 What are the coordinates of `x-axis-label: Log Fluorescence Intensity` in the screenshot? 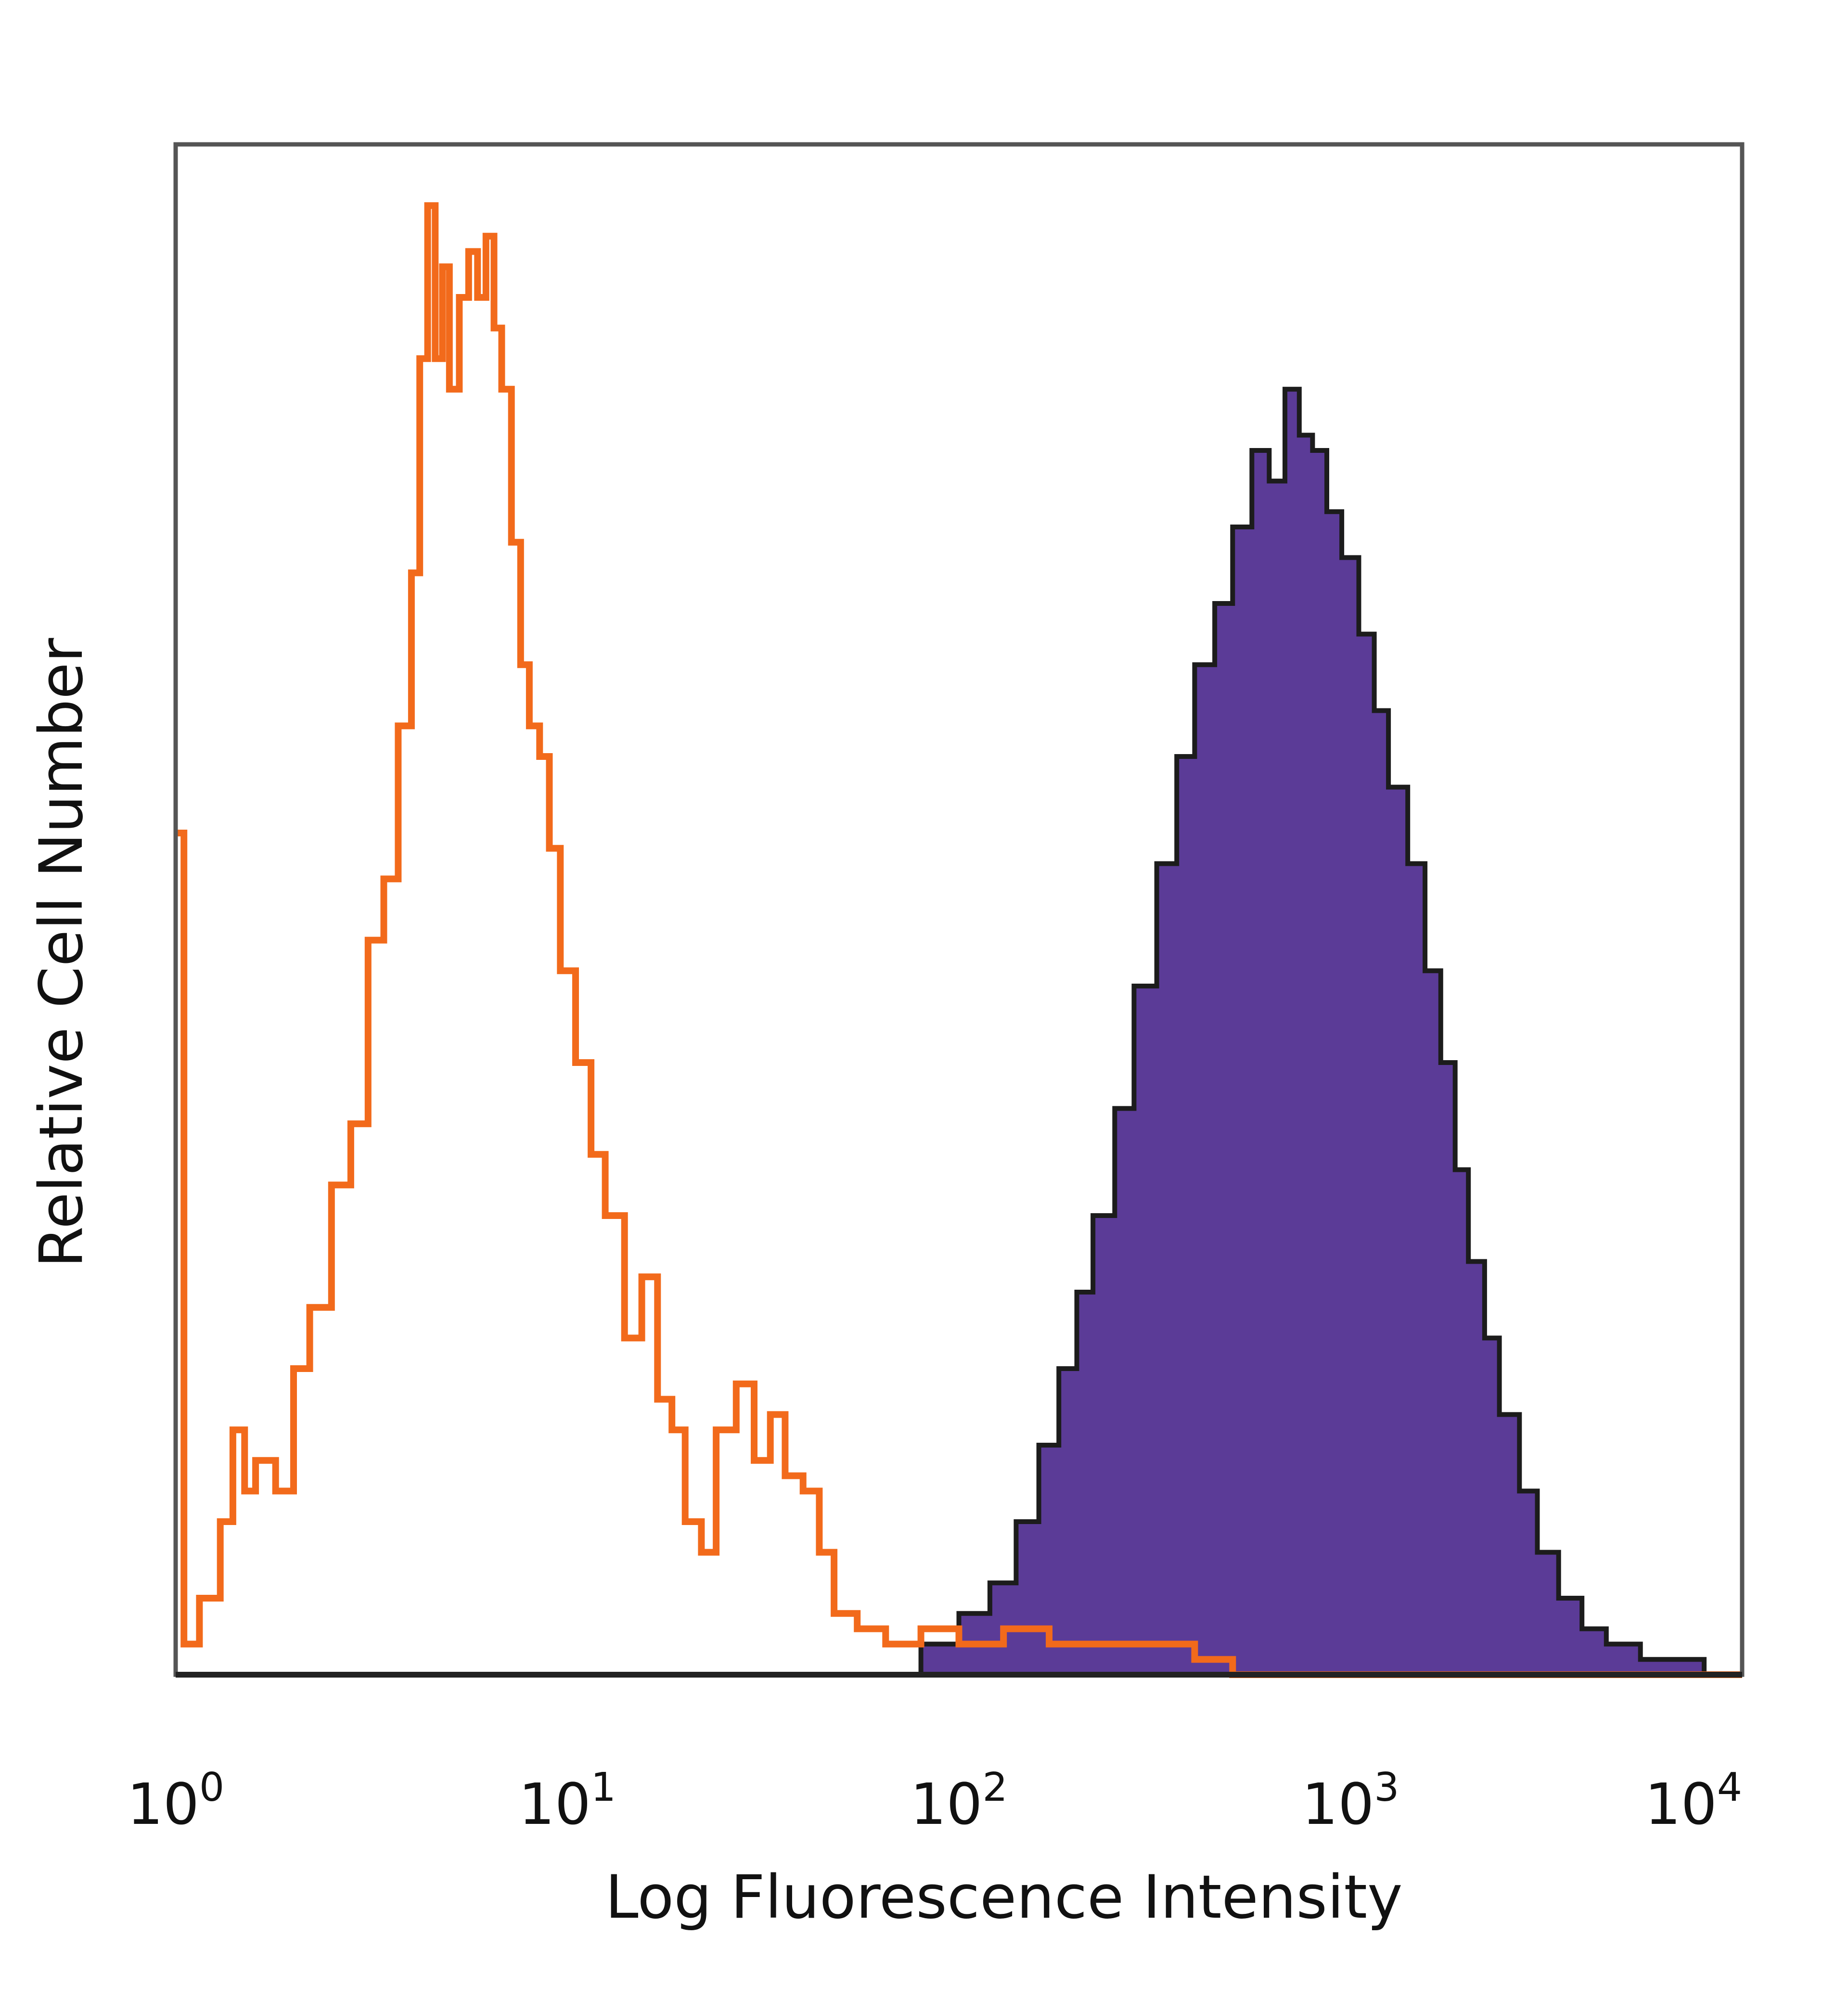 It's located at (1004, 1897).